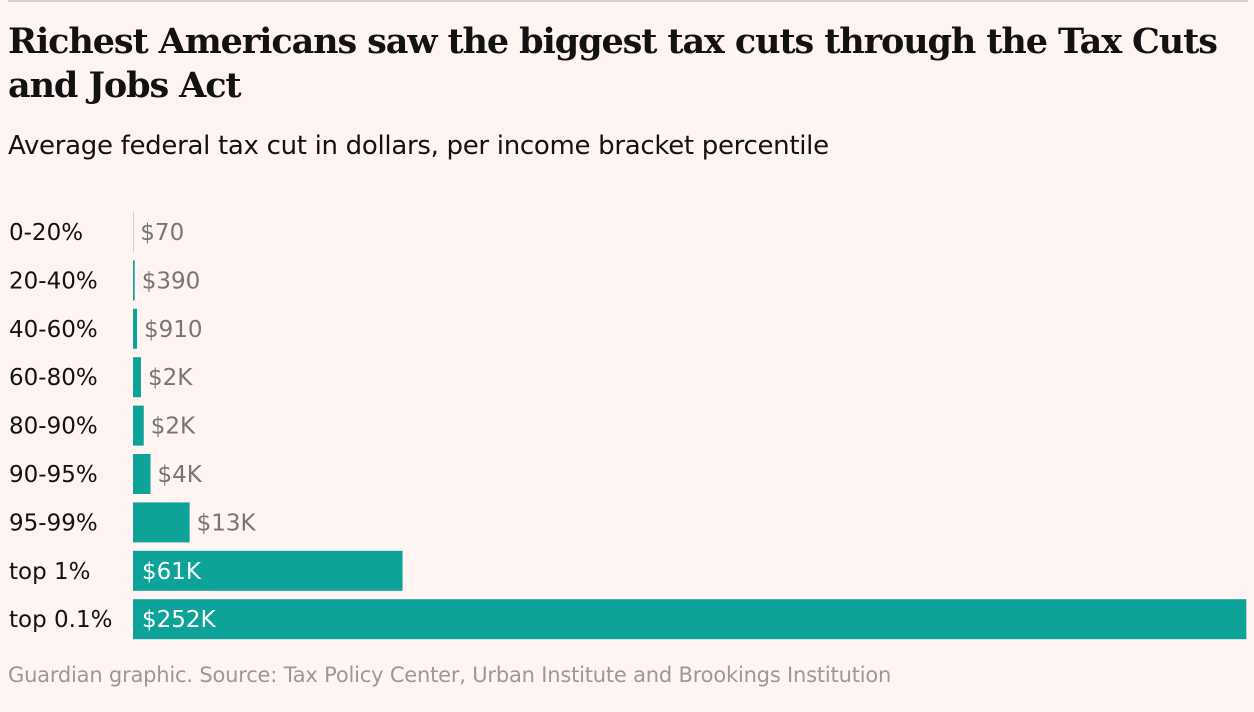  I want to click on category-label: 95-99%, so click(53, 523).